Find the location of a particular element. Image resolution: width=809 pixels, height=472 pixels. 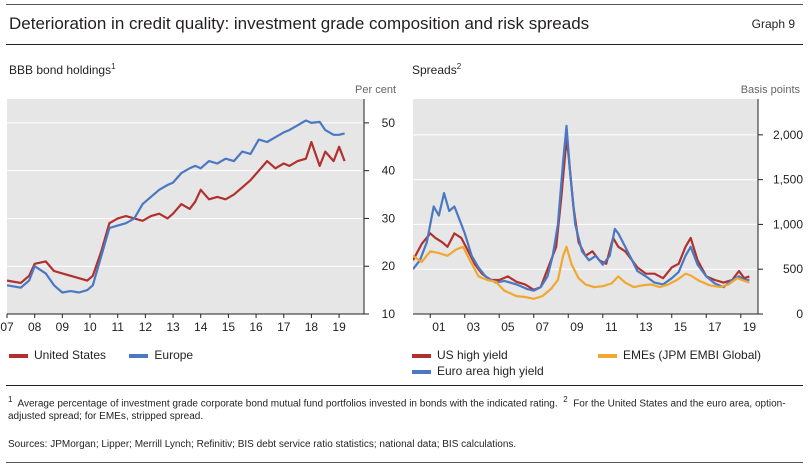

x-tick-label: 01 is located at coordinates (439, 327).